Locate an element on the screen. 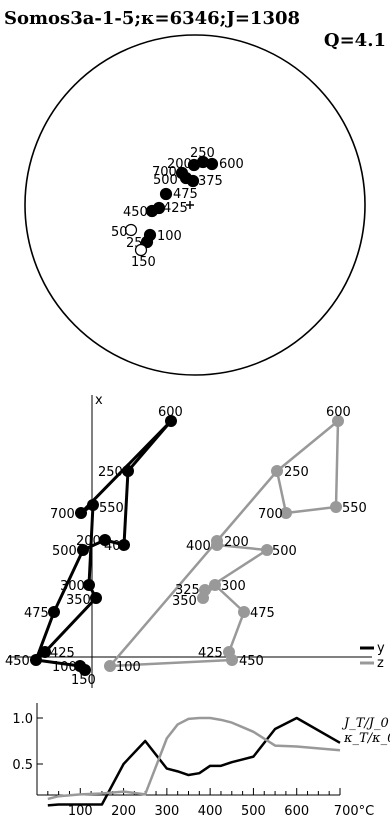 The image size is (390, 825). legend-jt: J_T/J_0 is located at coordinates (365, 723).